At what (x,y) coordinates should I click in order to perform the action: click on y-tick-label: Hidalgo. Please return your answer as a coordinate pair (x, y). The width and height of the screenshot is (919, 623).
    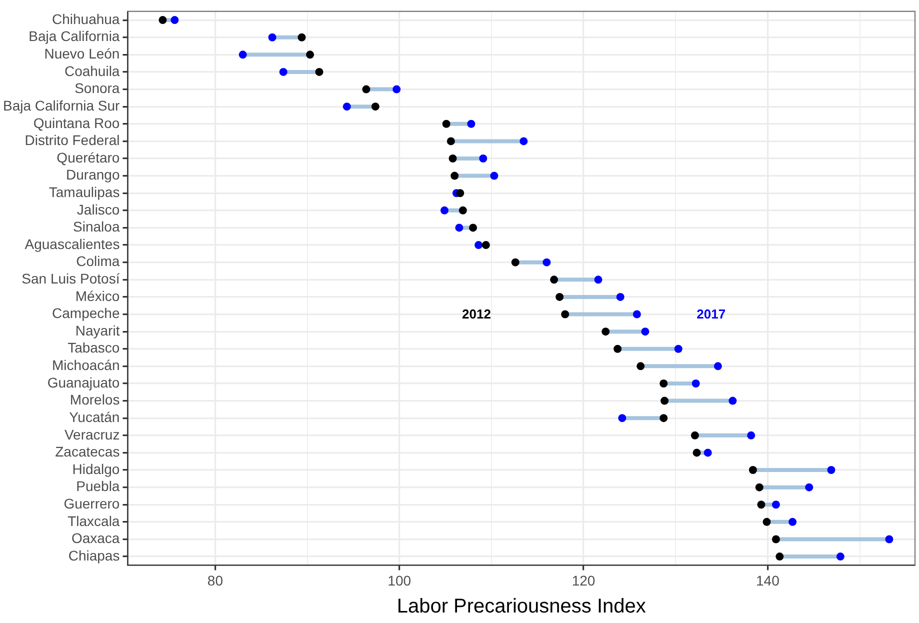
    Looking at the image, I should click on (96, 468).